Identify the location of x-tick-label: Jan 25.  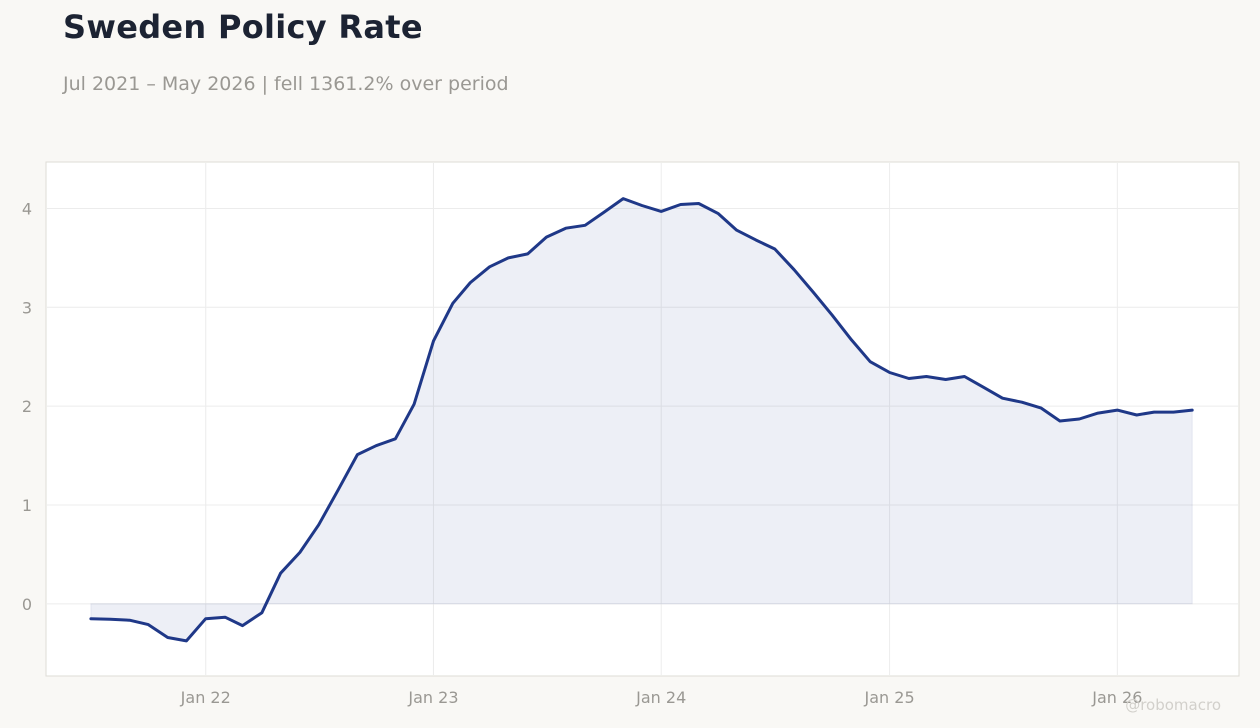
(889, 697).